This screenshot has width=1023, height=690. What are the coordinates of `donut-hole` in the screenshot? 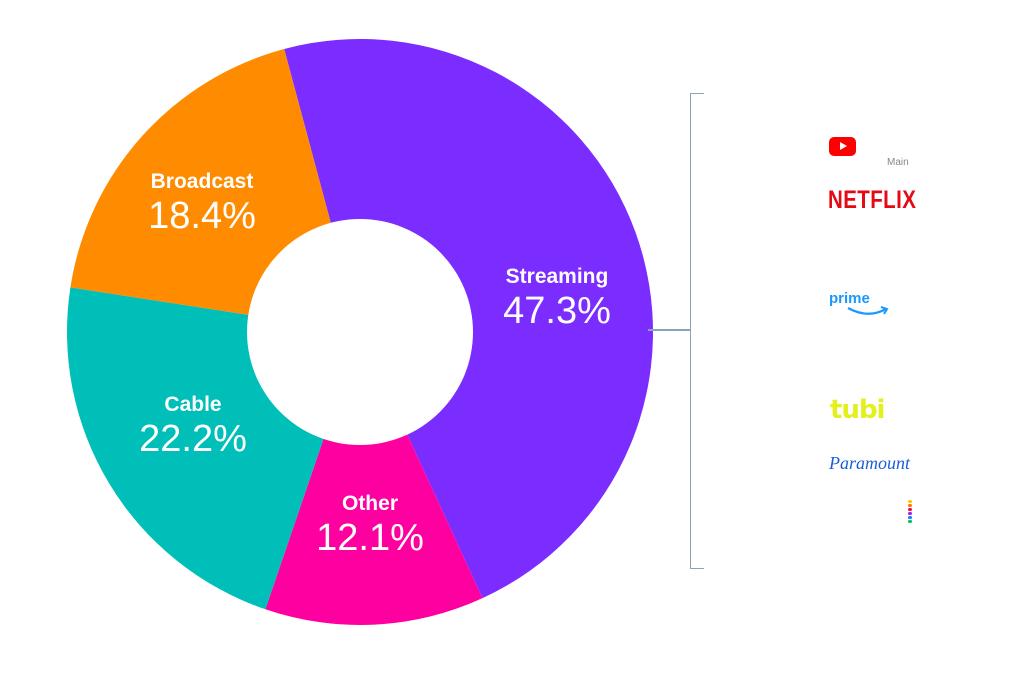 It's located at (360, 332).